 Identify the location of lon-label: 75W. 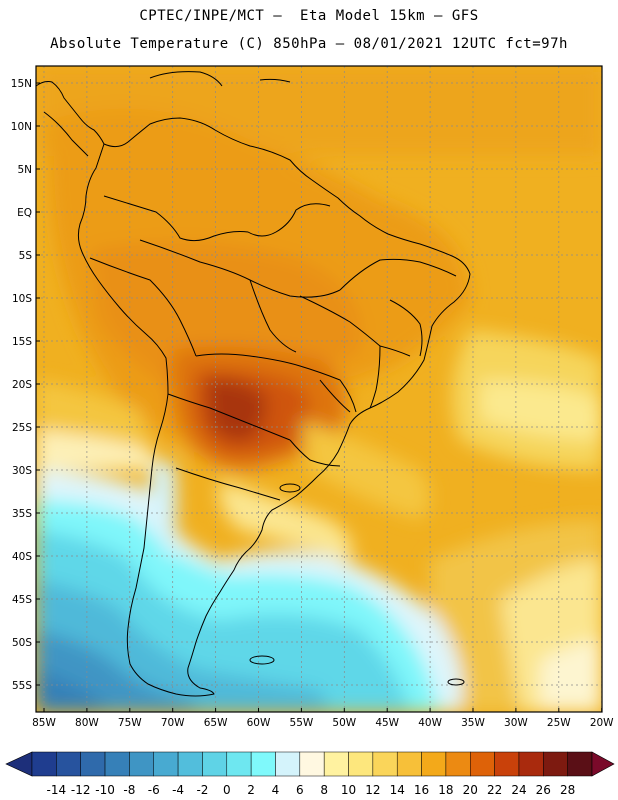
(130, 723).